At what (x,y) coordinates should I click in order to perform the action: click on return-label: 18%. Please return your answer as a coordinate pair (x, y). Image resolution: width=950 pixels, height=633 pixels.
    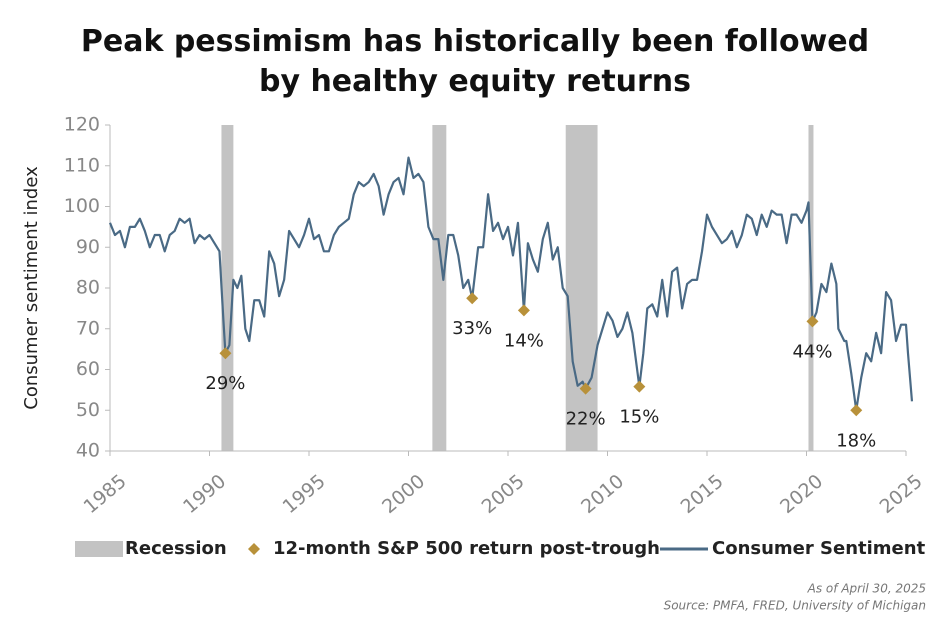
    Looking at the image, I should click on (856, 440).